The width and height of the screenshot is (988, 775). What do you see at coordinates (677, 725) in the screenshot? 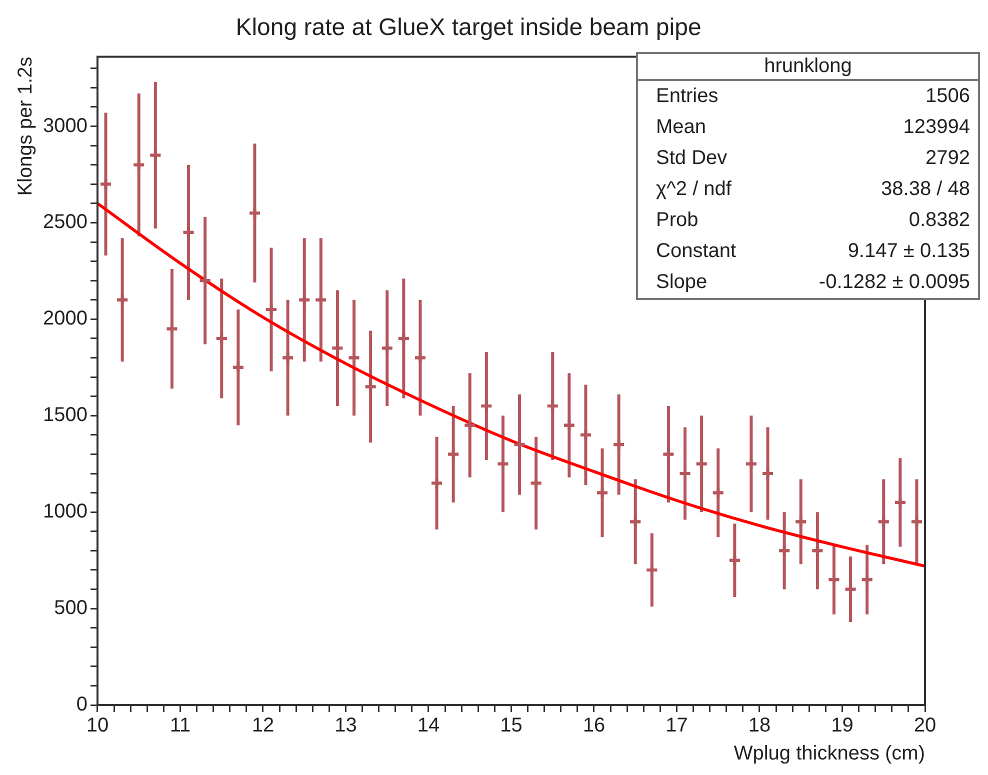
I see `x-tick-label: 17` at bounding box center [677, 725].